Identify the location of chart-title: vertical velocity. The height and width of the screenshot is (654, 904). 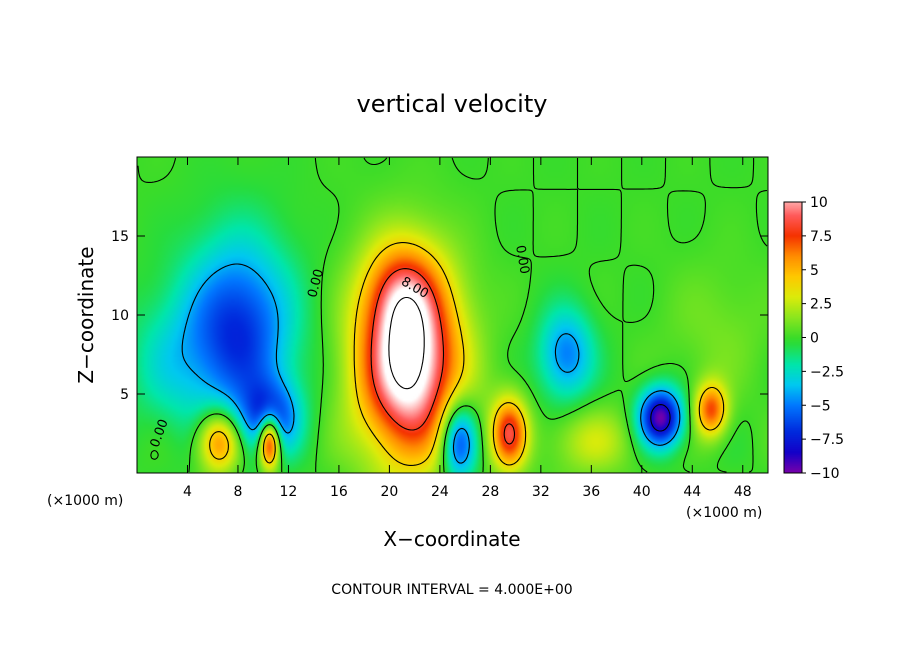
(452, 104).